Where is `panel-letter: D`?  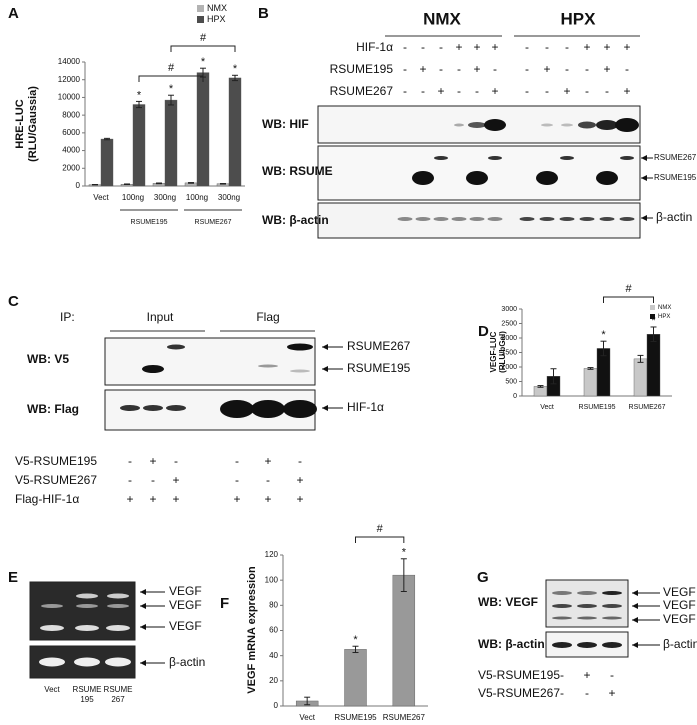
panel-letter: D is located at coordinates (483, 331).